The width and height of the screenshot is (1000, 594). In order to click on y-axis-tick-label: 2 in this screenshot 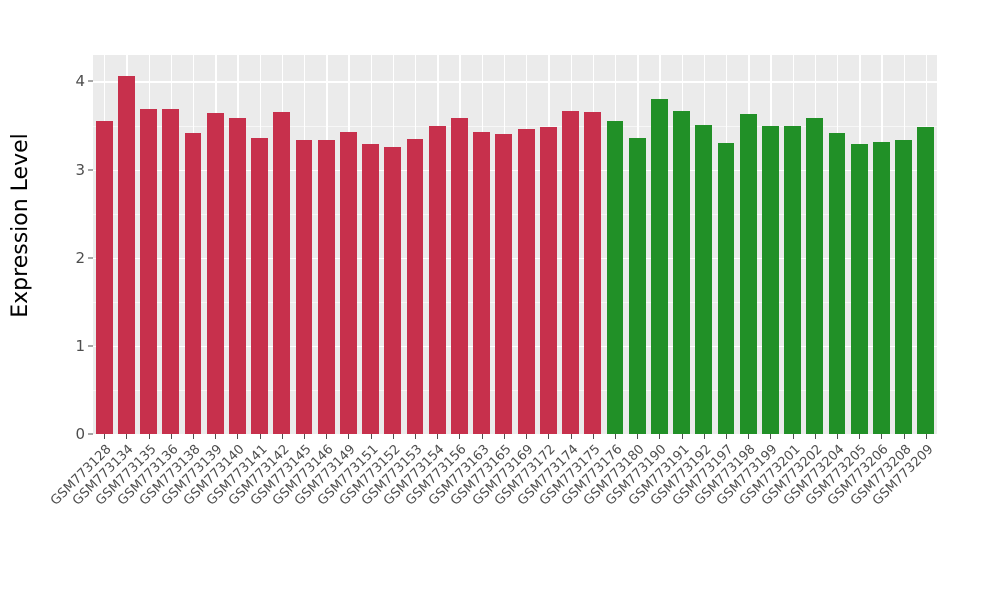, I will do `click(80, 257)`.